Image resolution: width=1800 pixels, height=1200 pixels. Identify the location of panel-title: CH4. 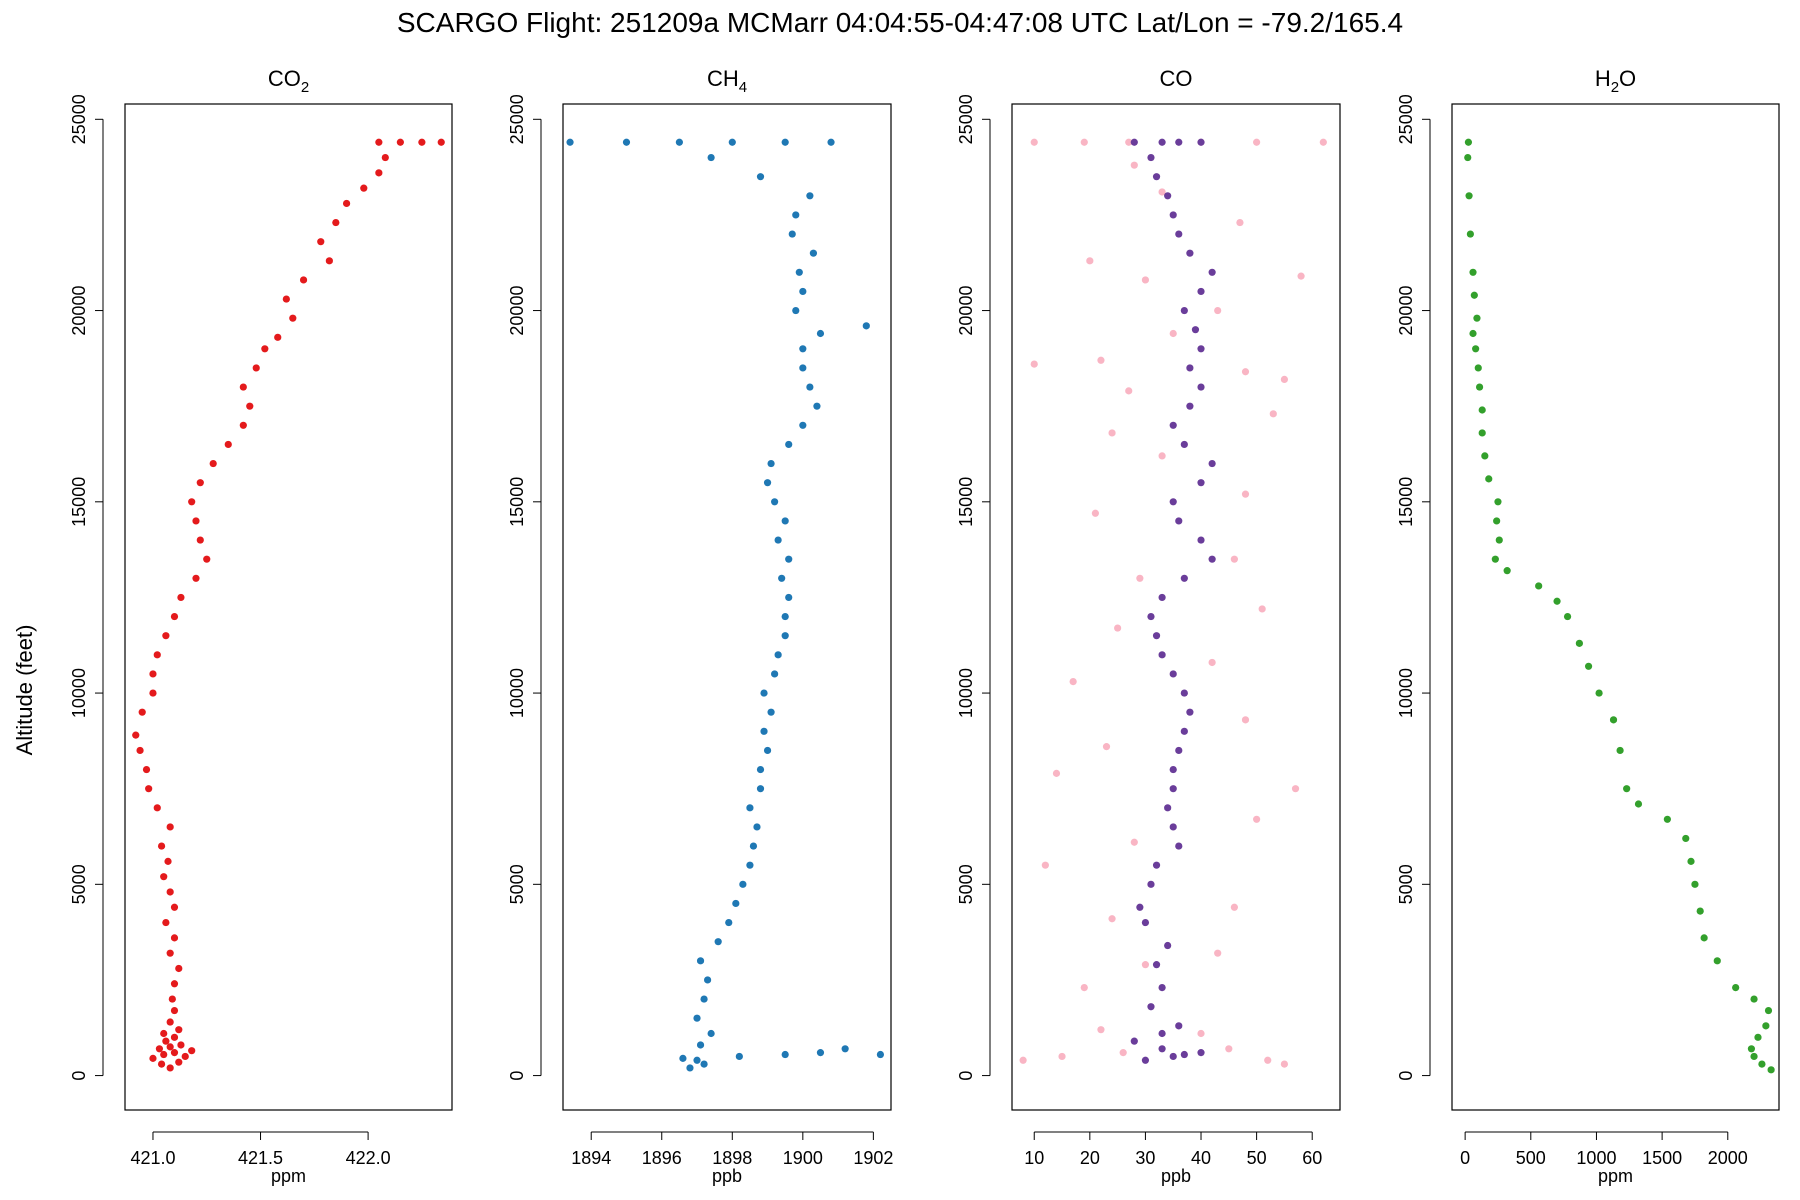
(727, 81).